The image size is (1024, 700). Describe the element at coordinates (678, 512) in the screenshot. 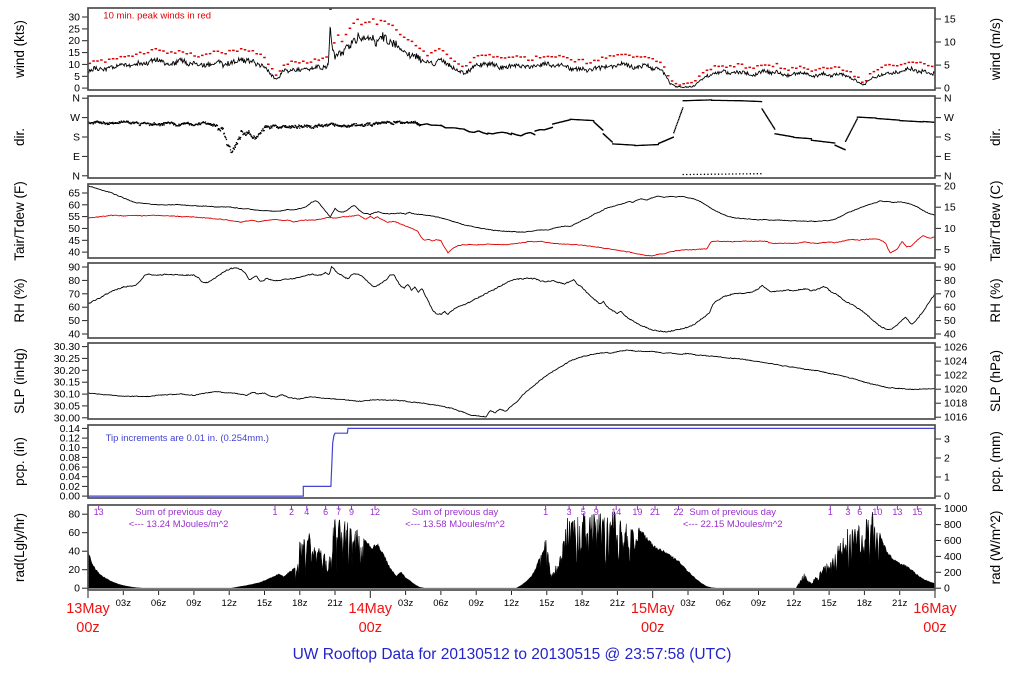

I see `rad-hour-number: 22` at that location.